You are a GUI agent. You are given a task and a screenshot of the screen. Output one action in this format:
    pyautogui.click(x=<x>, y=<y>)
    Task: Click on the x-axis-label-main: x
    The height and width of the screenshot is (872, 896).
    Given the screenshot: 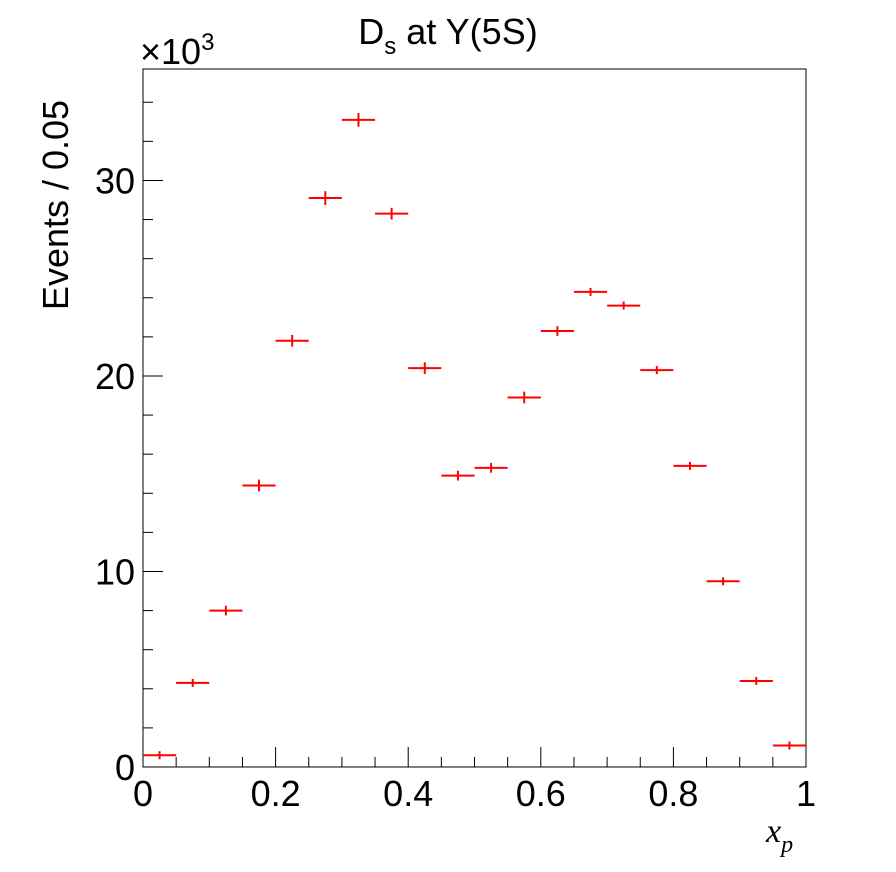 What is the action you would take?
    pyautogui.click(x=773, y=831)
    